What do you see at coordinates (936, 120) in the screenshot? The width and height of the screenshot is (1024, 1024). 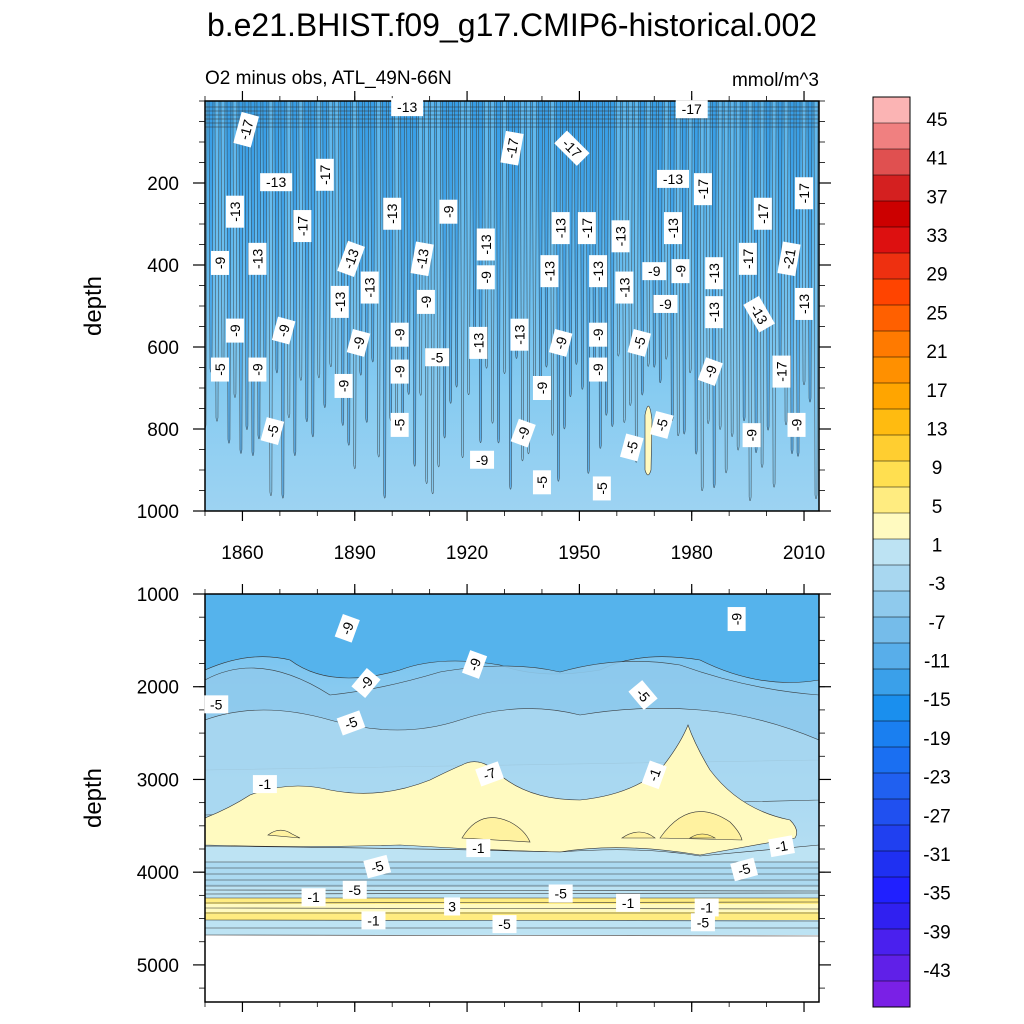 I see `colorbar-label: 45` at bounding box center [936, 120].